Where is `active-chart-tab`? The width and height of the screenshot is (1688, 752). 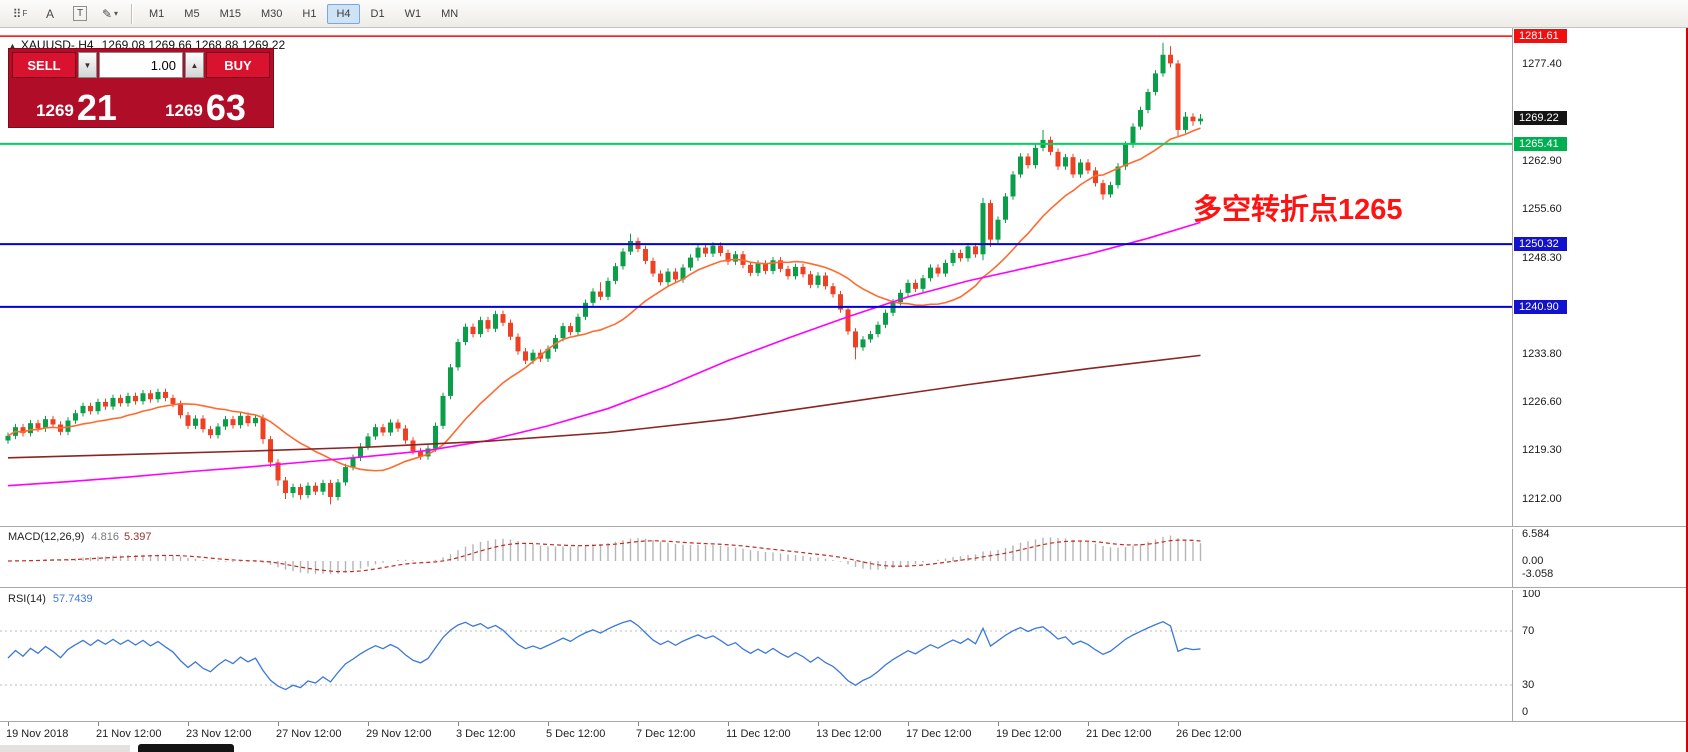 active-chart-tab is located at coordinates (186, 748).